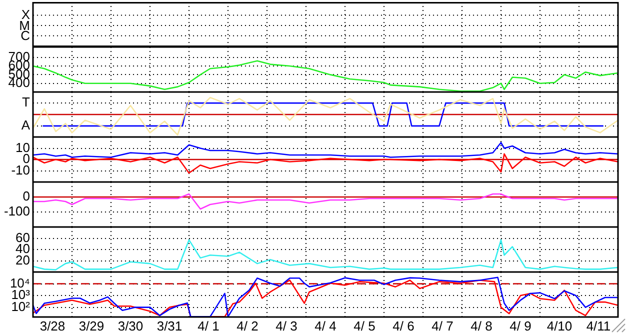 Image resolution: width=628 pixels, height=334 pixels. I want to click on x-tick-label: 4/ 2, so click(247, 326).